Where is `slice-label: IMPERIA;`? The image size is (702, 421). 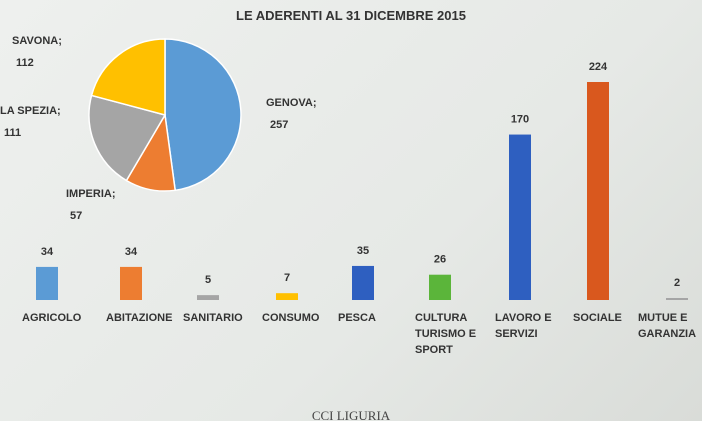
slice-label: IMPERIA; is located at coordinates (91, 194).